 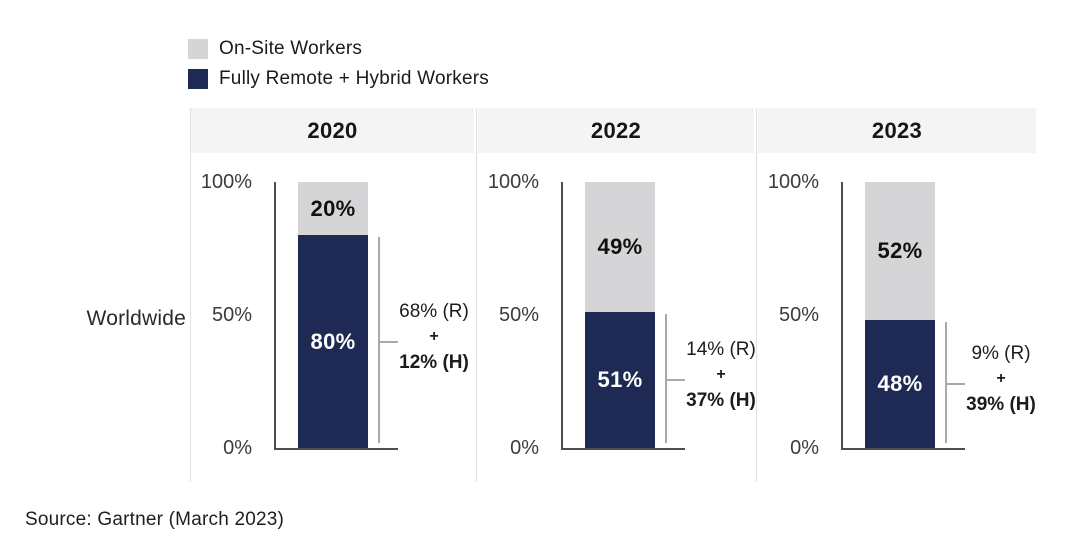 I want to click on bar-segment-remote-label: 48%, so click(x=900, y=384).